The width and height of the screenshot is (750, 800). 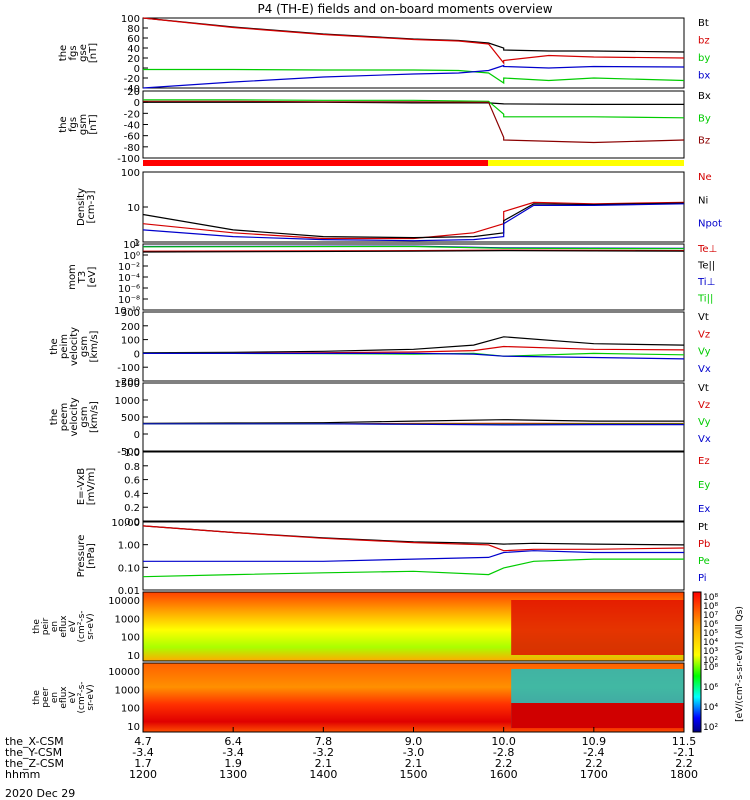 What do you see at coordinates (128, 452) in the screenshot?
I see `y-tick-label: -500` at bounding box center [128, 452].